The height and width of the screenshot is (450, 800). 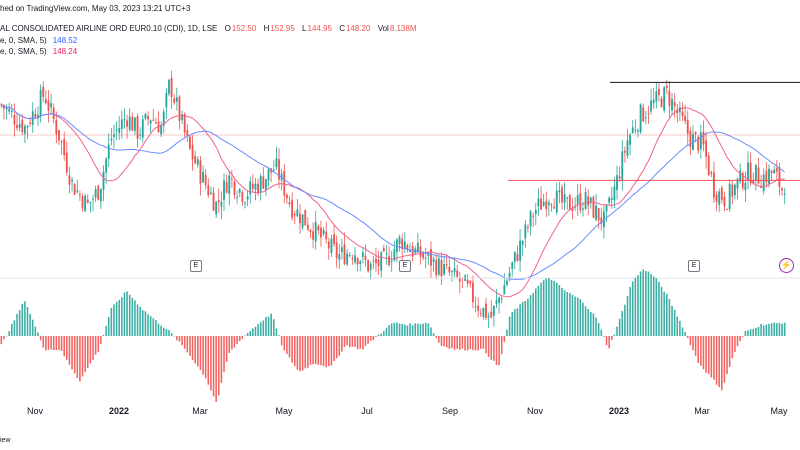 I want to click on footer-text: iew, so click(x=5, y=440).